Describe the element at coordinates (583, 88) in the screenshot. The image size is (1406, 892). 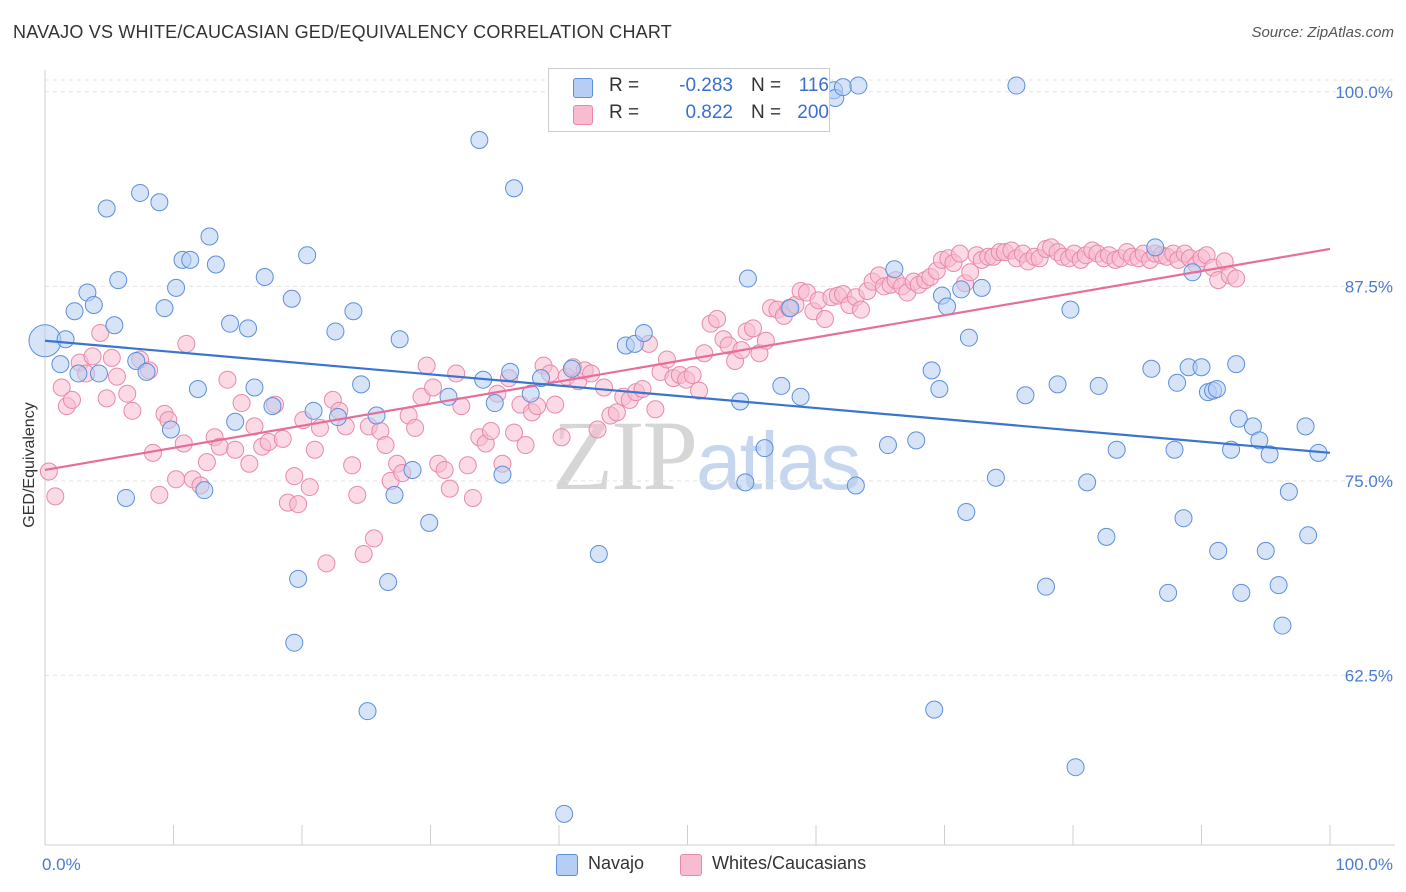
I see `navajo-swatch` at that location.